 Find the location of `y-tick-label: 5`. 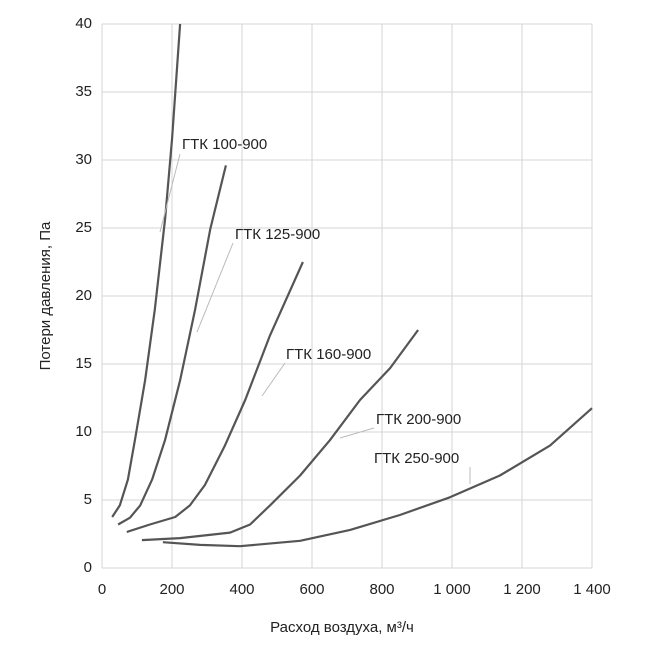

y-tick-label: 5 is located at coordinates (88, 499).